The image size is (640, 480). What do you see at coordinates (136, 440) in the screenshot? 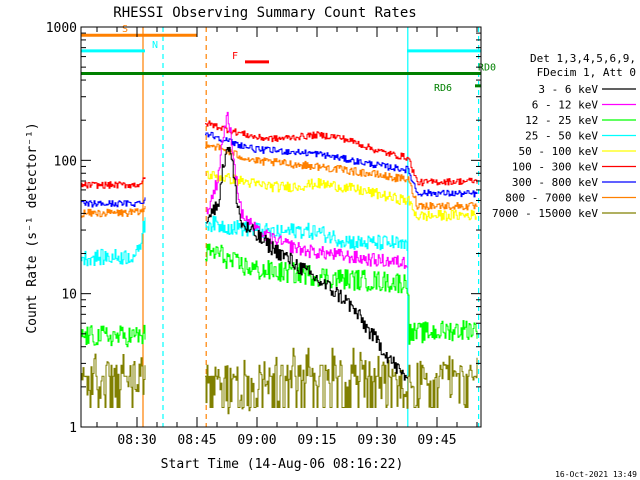
I see `x-tick-label-0: 08:30` at bounding box center [136, 440].